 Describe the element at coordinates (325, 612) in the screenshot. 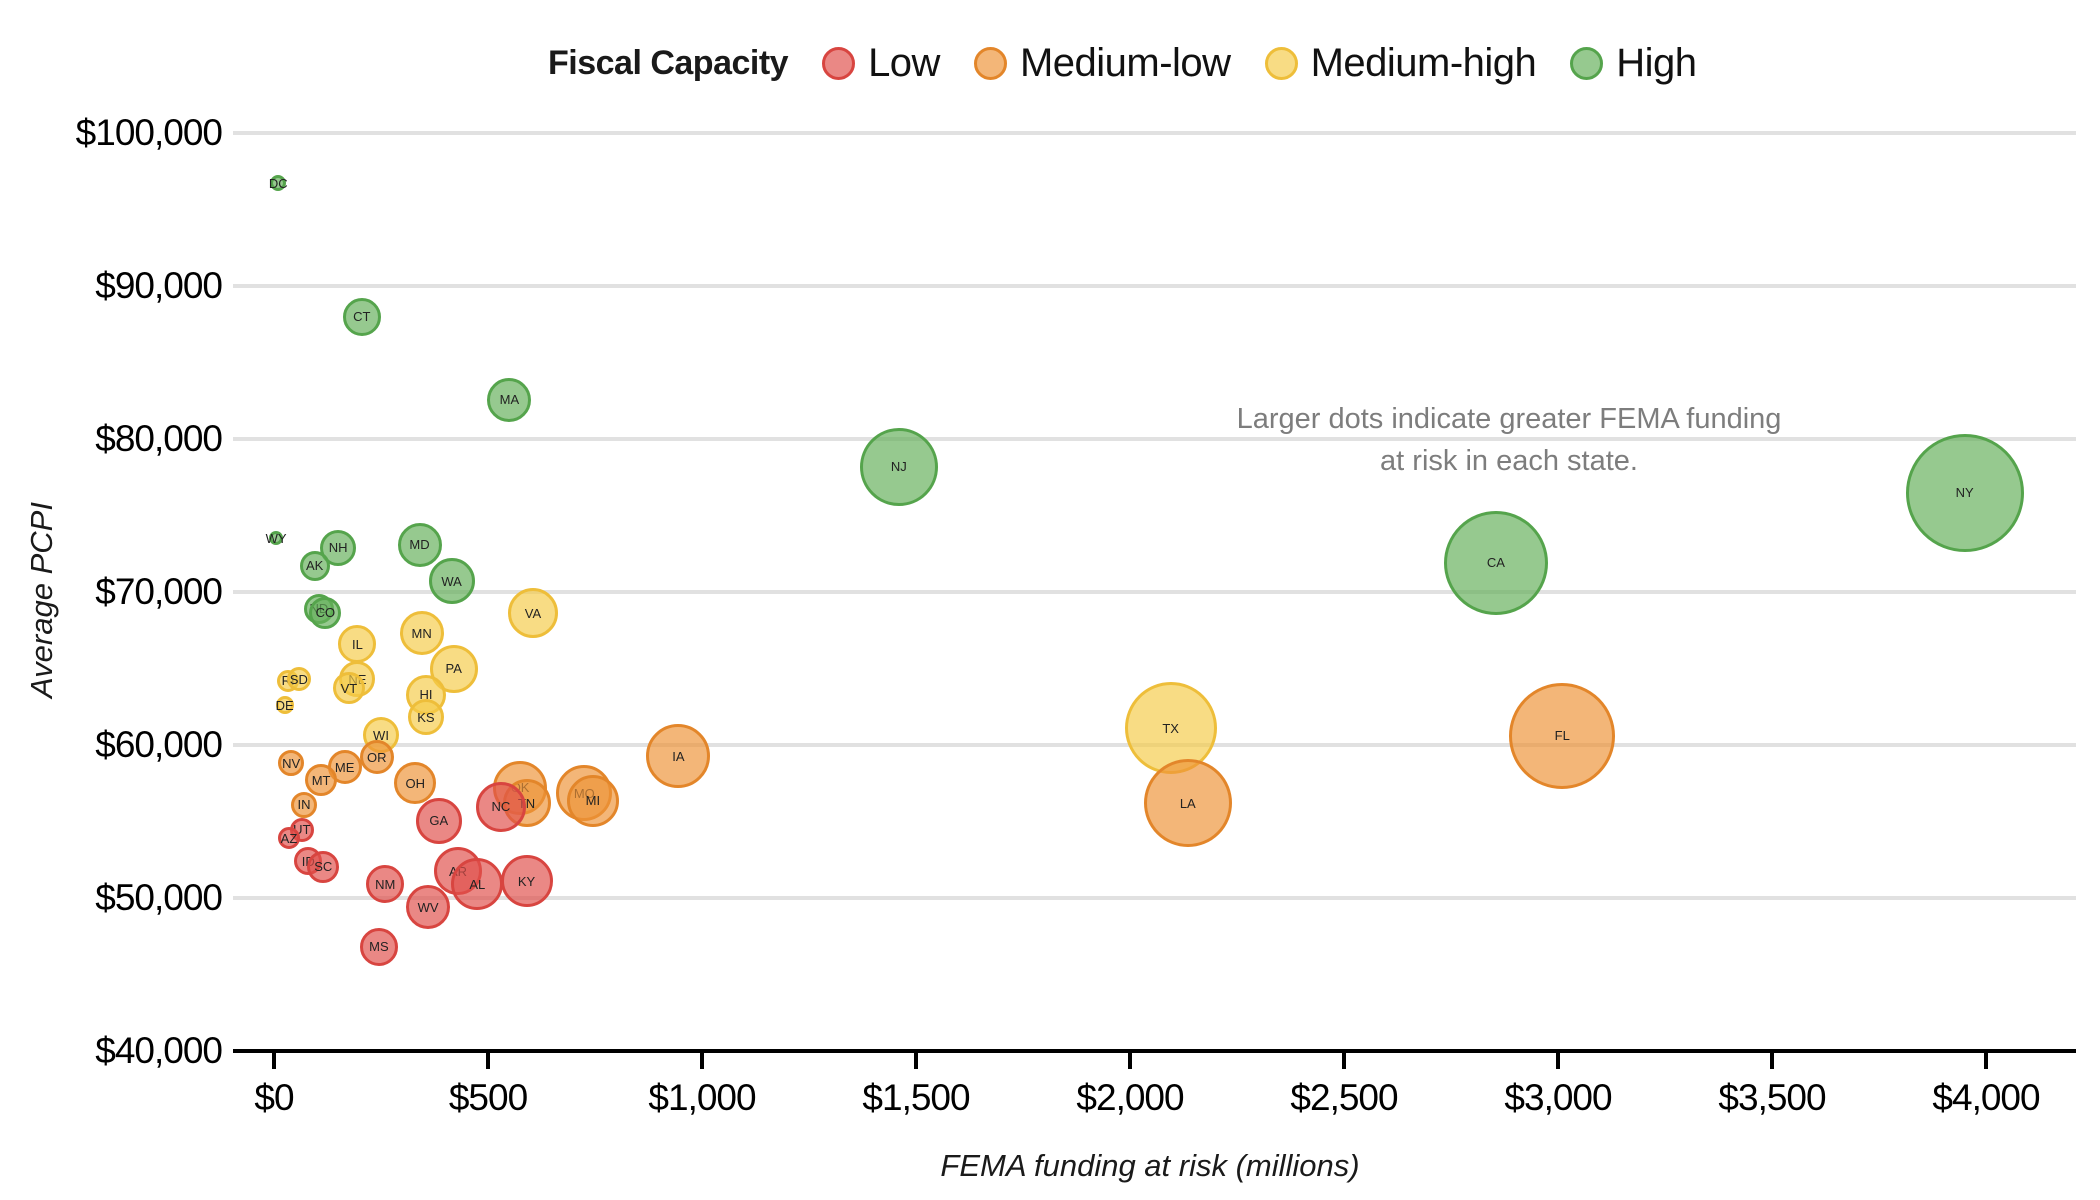

I see `bubble-CO: CO` at that location.